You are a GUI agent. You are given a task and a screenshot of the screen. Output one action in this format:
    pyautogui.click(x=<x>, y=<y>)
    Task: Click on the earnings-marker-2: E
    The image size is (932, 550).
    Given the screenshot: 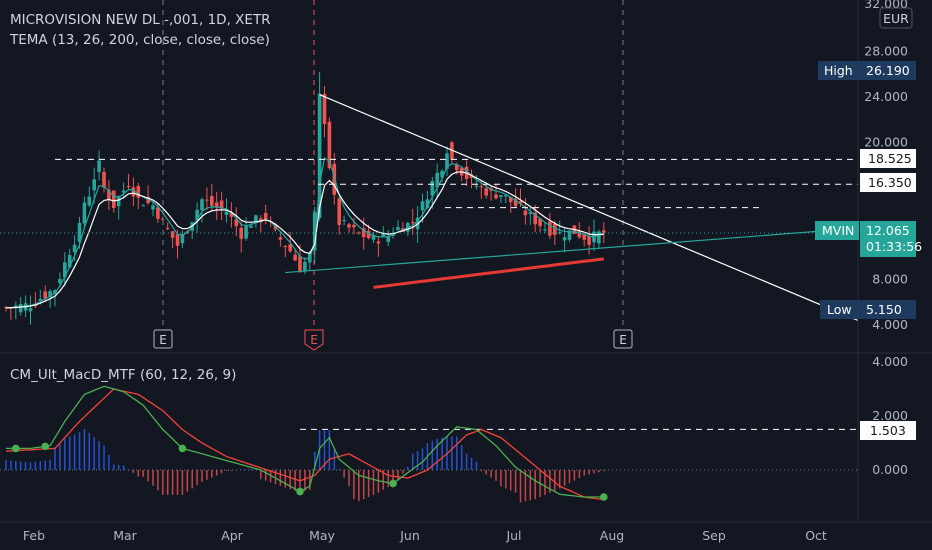 What is the action you would take?
    pyautogui.click(x=314, y=340)
    